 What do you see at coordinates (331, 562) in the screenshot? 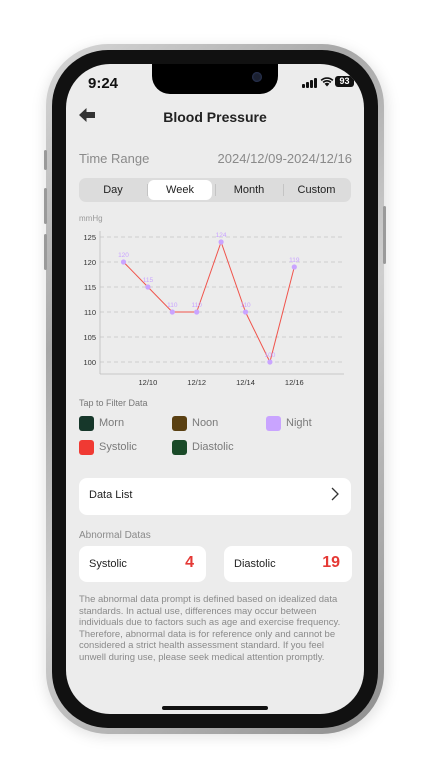
I see `abnormal-diastolic-count: 19` at bounding box center [331, 562].